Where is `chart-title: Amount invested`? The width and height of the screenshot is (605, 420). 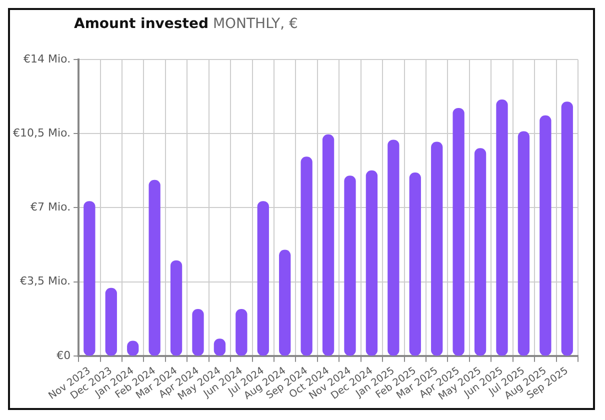 chart-title: Amount invested is located at coordinates (141, 24).